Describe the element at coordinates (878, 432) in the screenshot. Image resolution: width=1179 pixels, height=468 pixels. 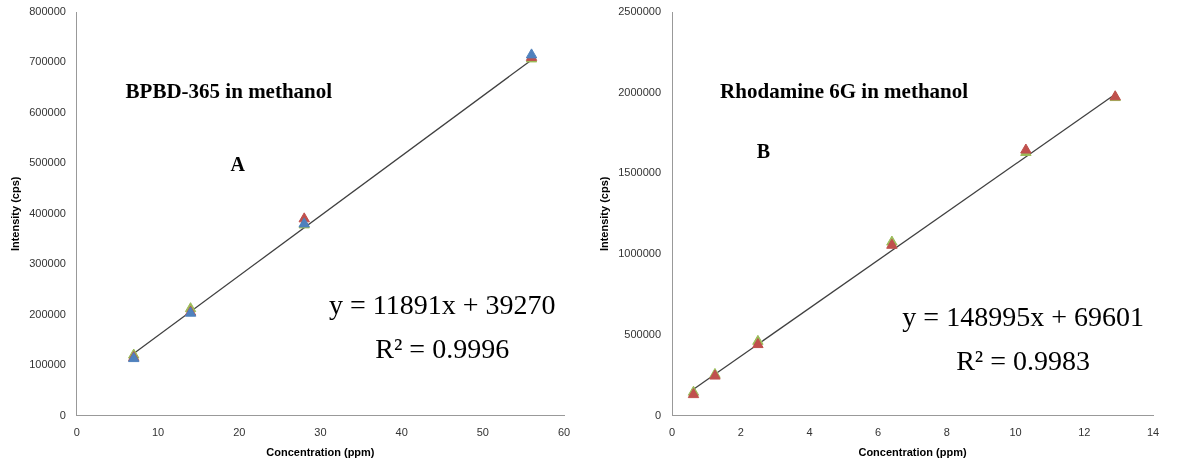
I see `x-tick-label: 6` at that location.